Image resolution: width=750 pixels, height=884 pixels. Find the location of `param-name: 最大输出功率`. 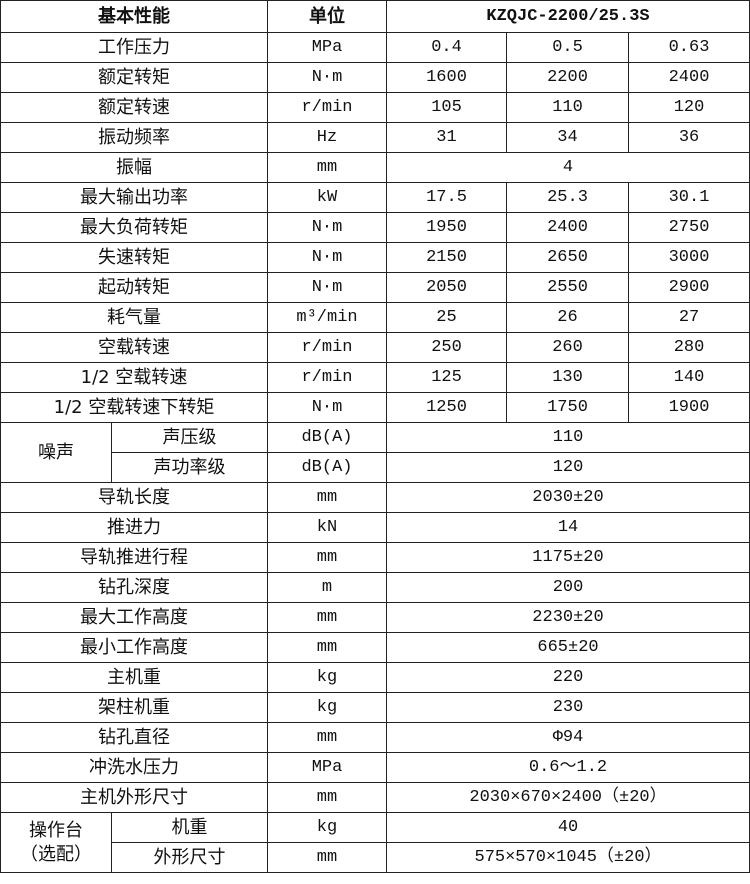

param-name: 最大输出功率 is located at coordinates (134, 197).